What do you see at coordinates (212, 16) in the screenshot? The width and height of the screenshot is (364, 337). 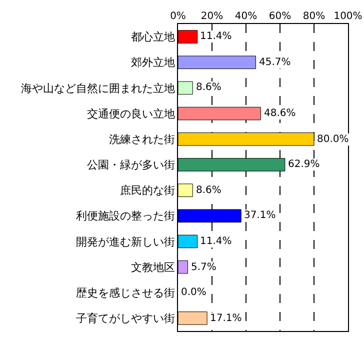 I see `x-tick-label: 20%` at bounding box center [212, 16].